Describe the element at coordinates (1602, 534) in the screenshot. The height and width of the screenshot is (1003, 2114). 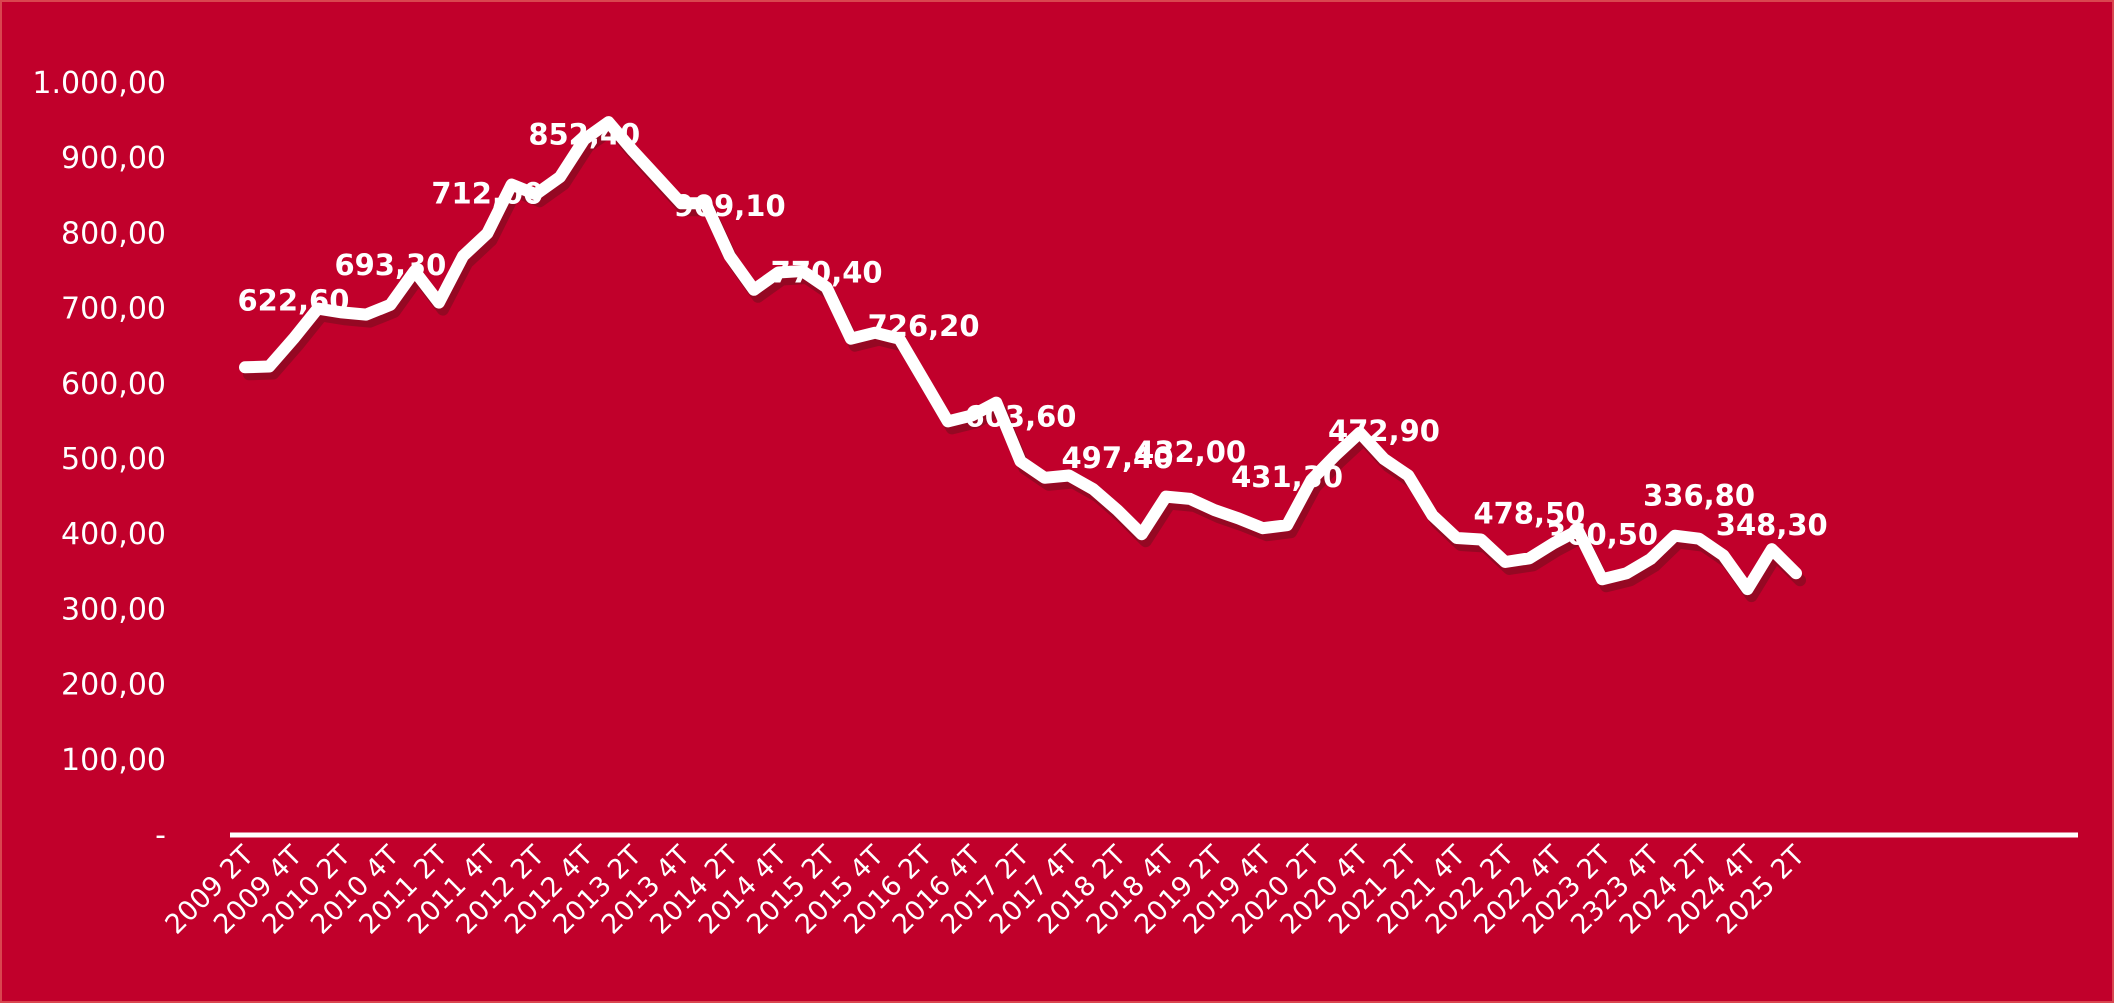
I see `data-label: 360,50` at that location.